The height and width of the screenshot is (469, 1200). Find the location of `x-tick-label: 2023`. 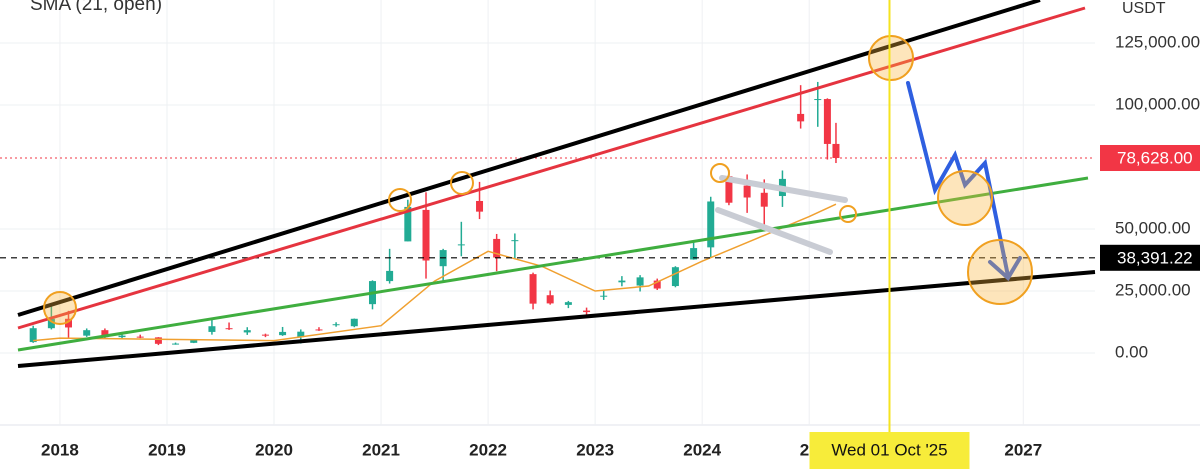

x-tick-label: 2023 is located at coordinates (595, 449).